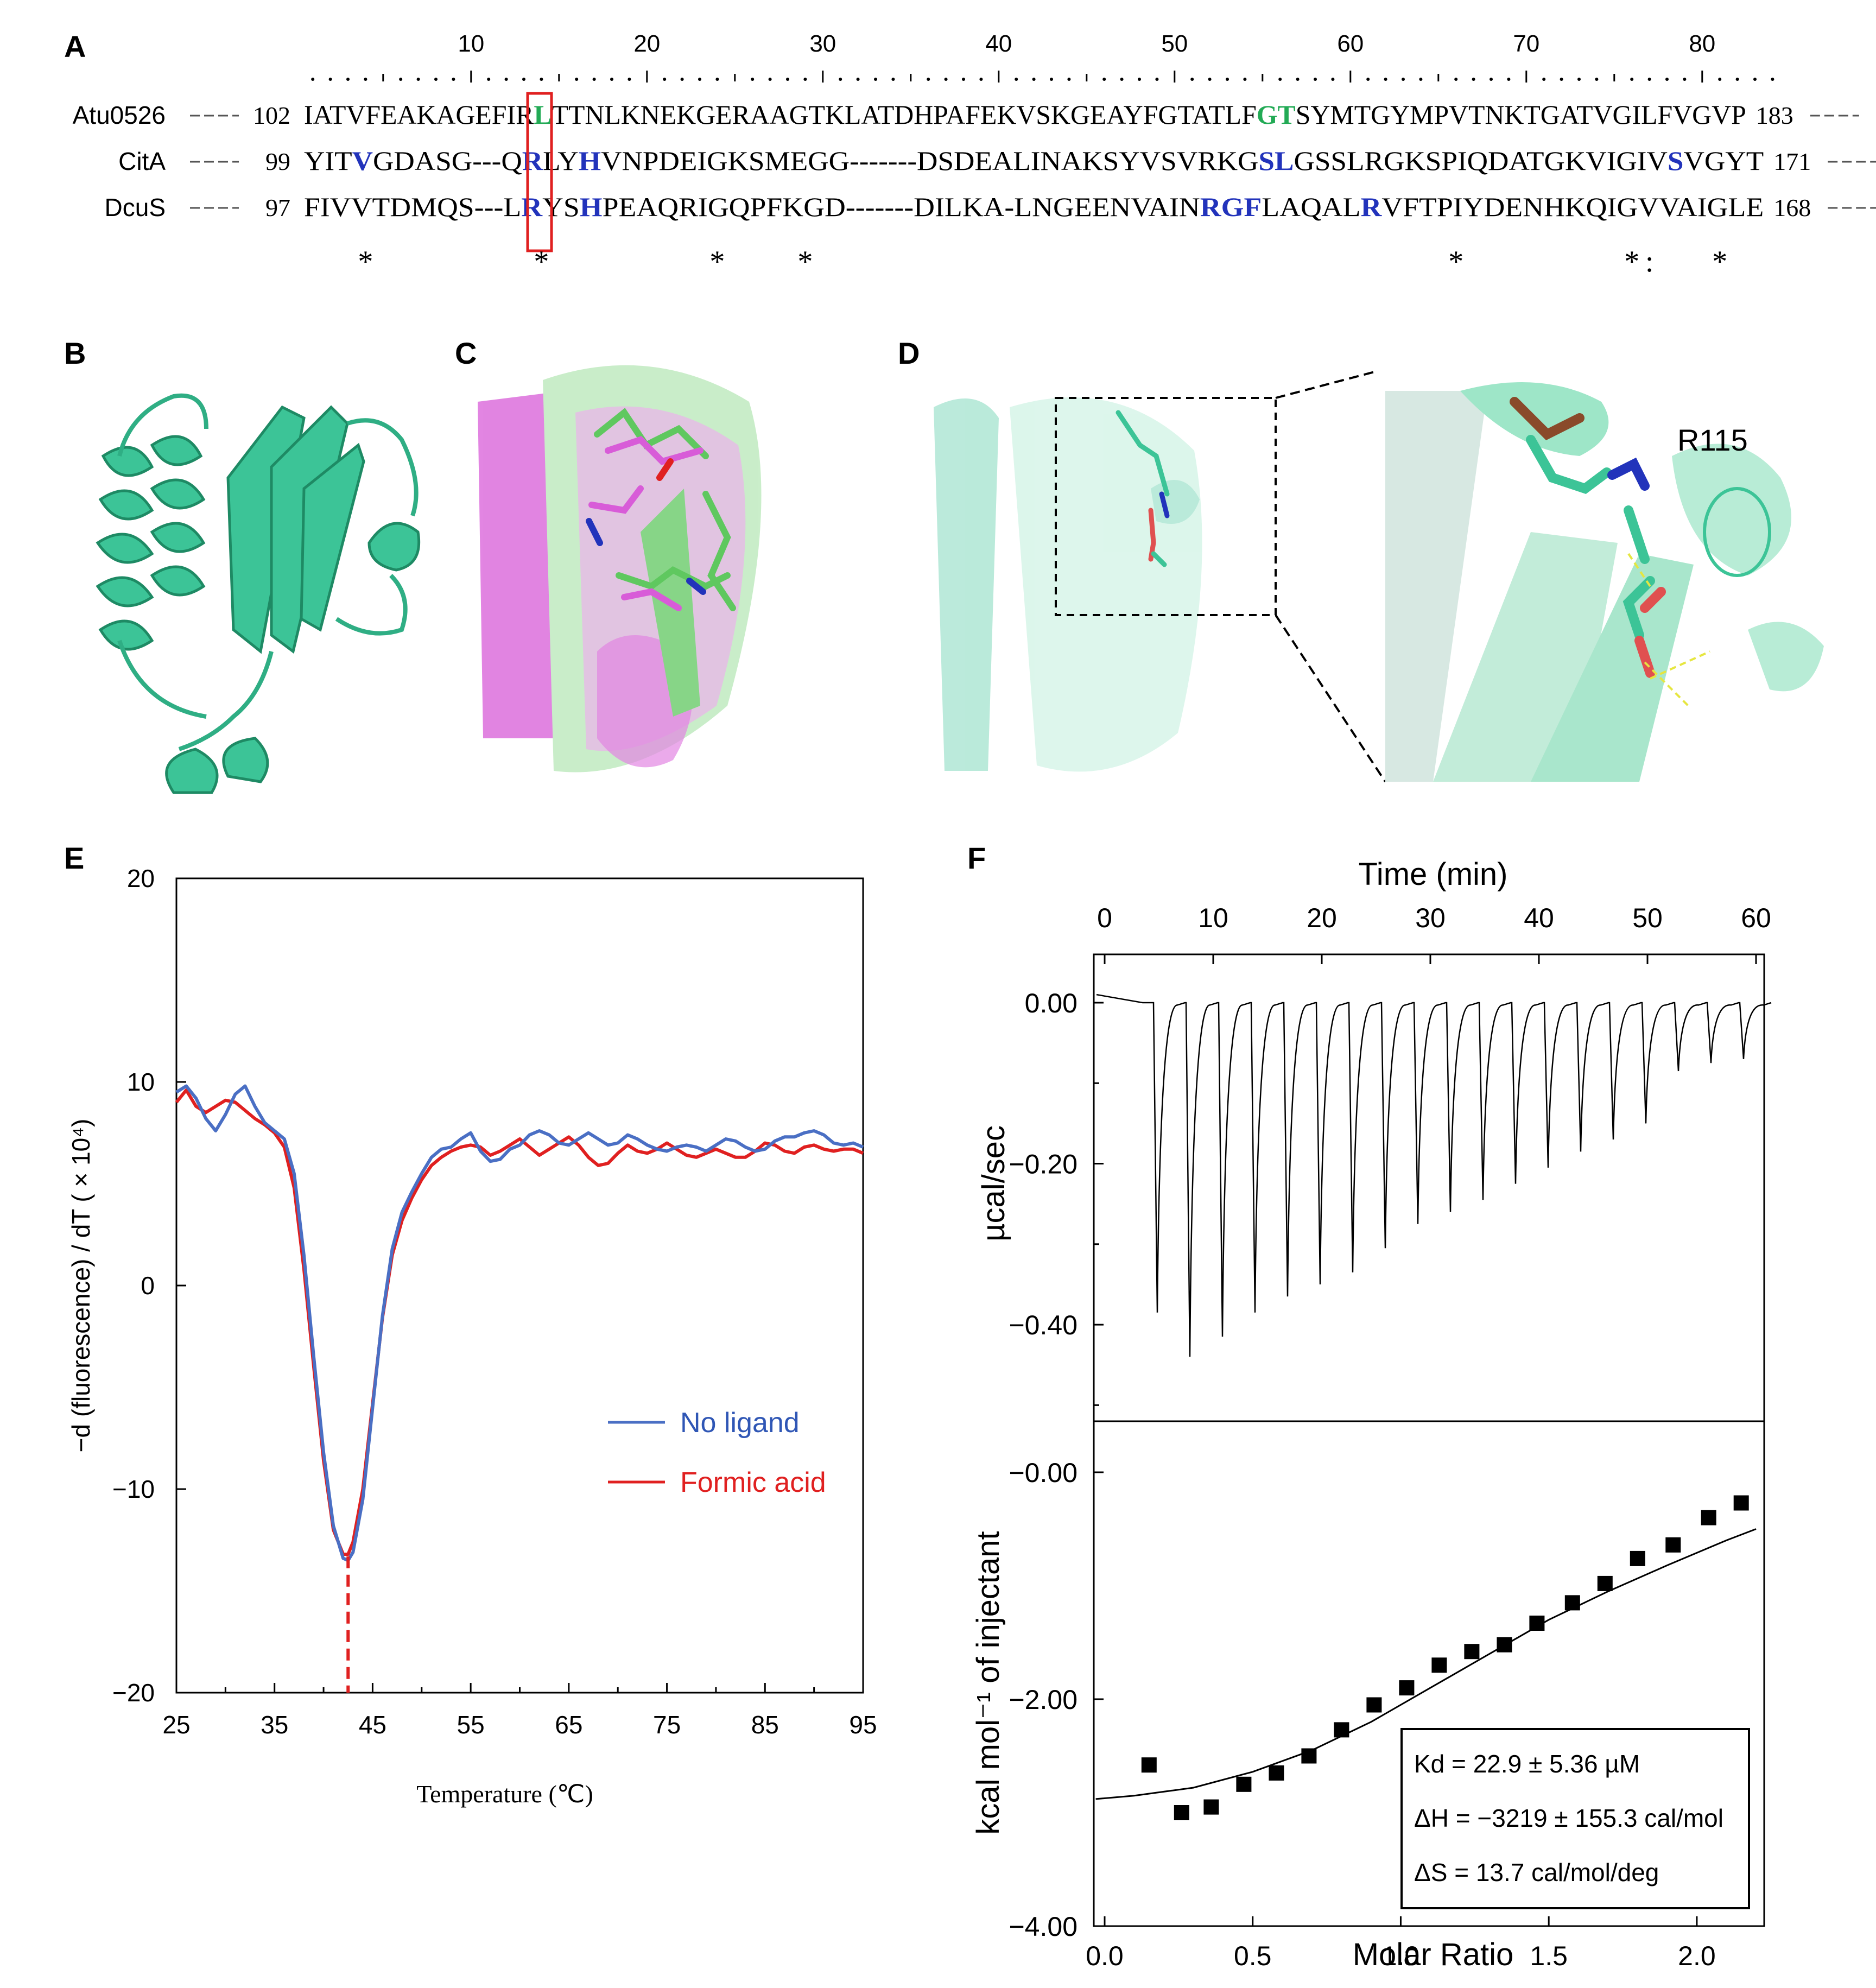 The width and height of the screenshot is (1876, 1988). I want to click on binding-site-zoom-d: D, so click(1380, 560).